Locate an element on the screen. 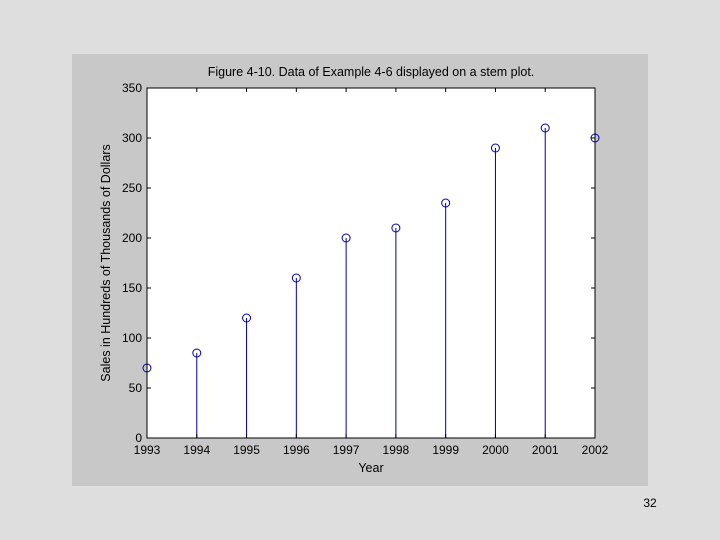 The image size is (720, 540). y-tick-label: 150 is located at coordinates (132, 288).